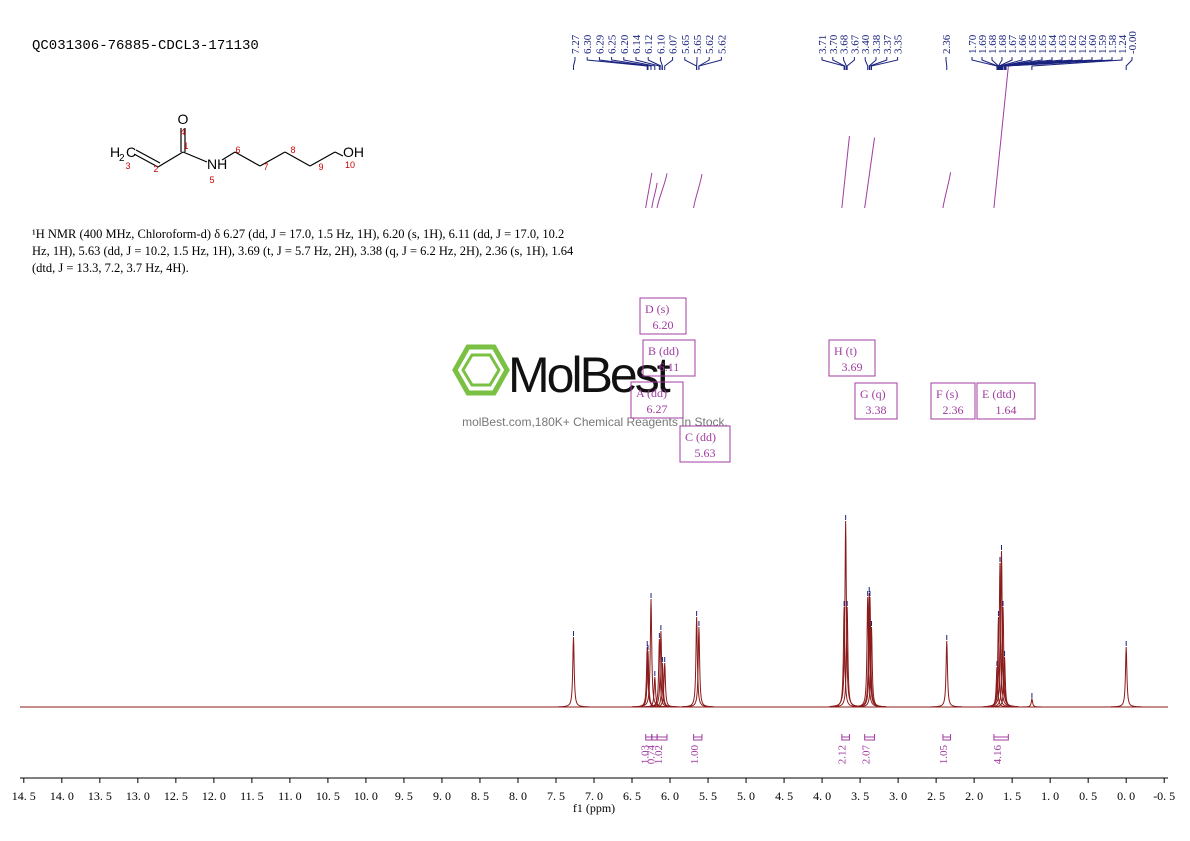 This screenshot has width=1190, height=841. What do you see at coordinates (944, 755) in the screenshot?
I see `integral-label: 1.05` at bounding box center [944, 755].